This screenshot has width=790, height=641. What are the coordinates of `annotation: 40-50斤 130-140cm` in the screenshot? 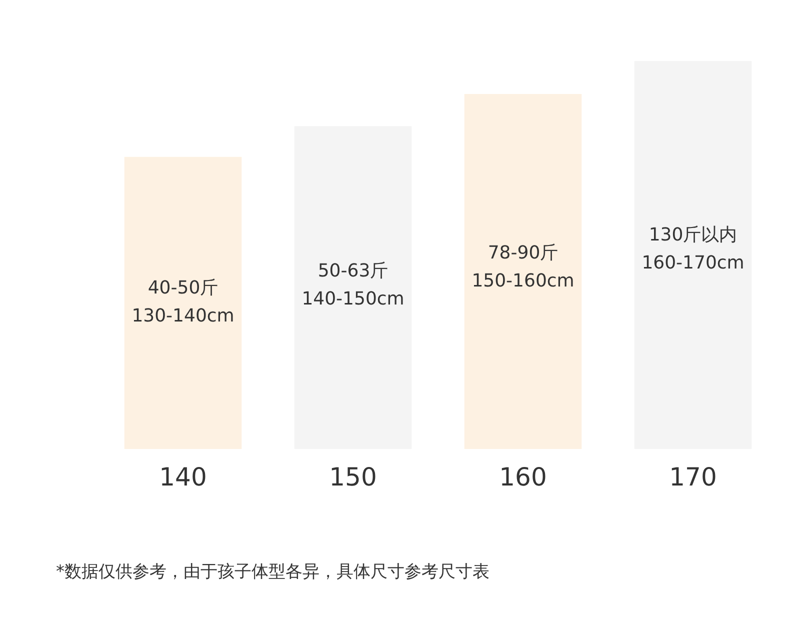 It's located at (183, 301).